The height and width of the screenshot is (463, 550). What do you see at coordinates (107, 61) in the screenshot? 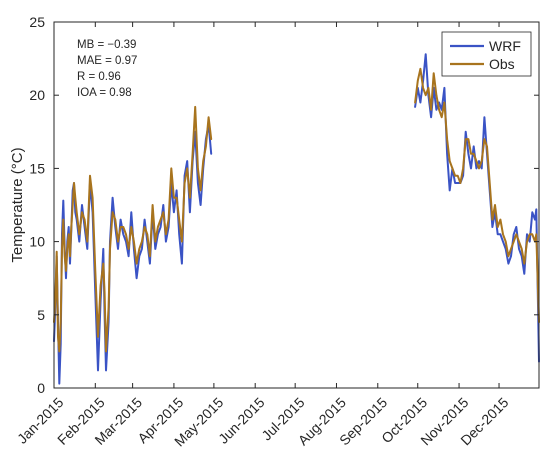
I see `stat-line: MAE = 0.97` at bounding box center [107, 61].